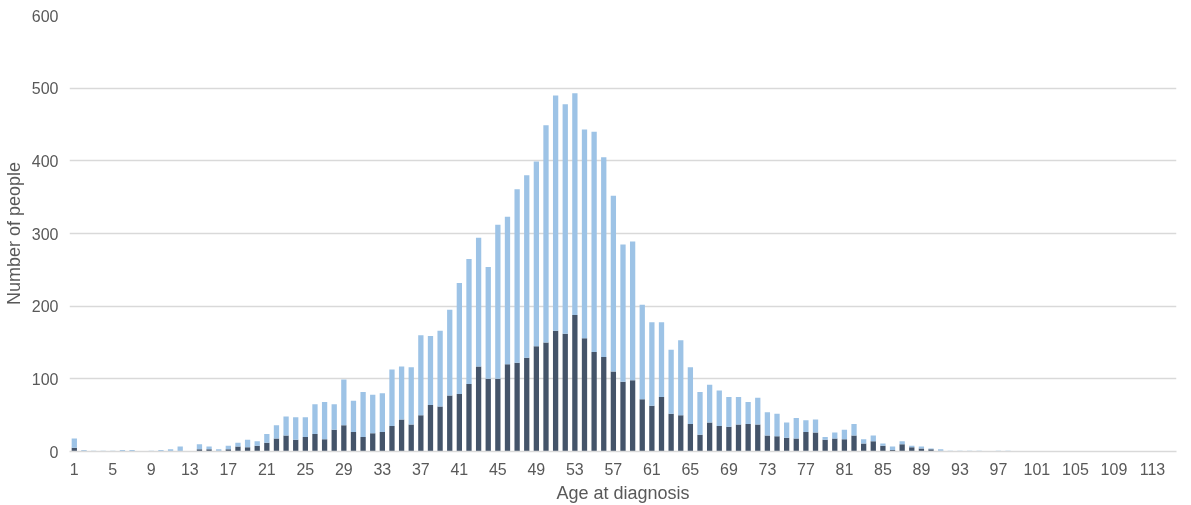 The width and height of the screenshot is (1191, 505). Describe the element at coordinates (1037, 469) in the screenshot. I see `x-tick-label: 101` at that location.